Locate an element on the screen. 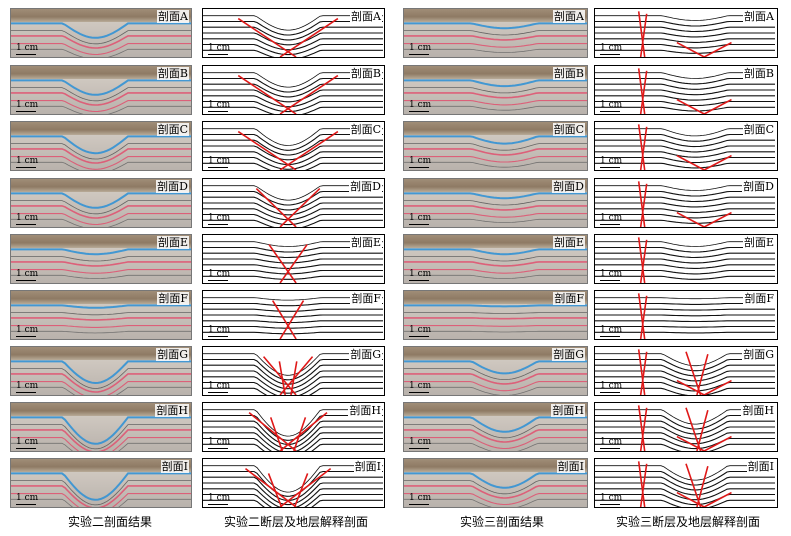 Image resolution: width=791 pixels, height=536 pixels. section-exp2-a: 剖面A 1 cm is located at coordinates (293, 33).